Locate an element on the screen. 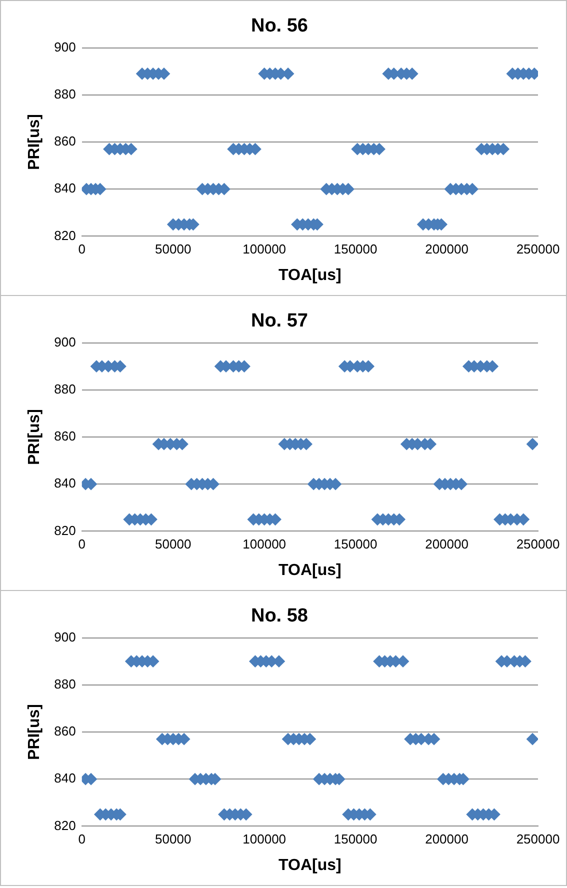  chart-title: No. 58 is located at coordinates (279, 616).